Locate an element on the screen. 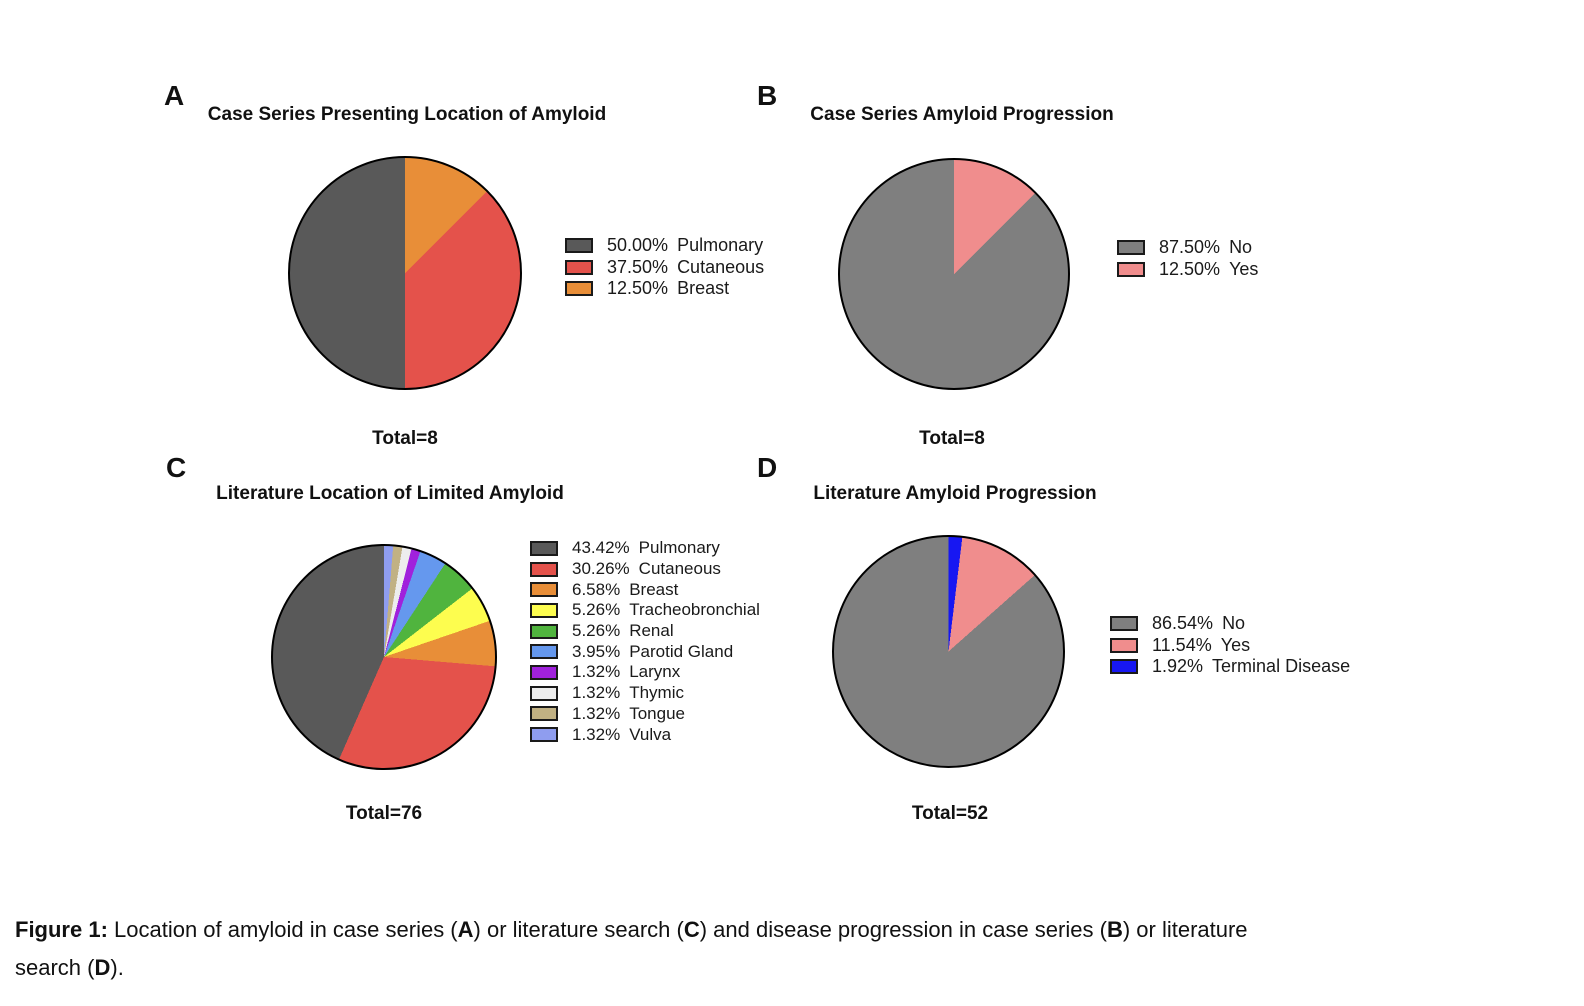 The image size is (1584, 1006). legend-item: 37.50% Cutaneous is located at coordinates (664, 268).